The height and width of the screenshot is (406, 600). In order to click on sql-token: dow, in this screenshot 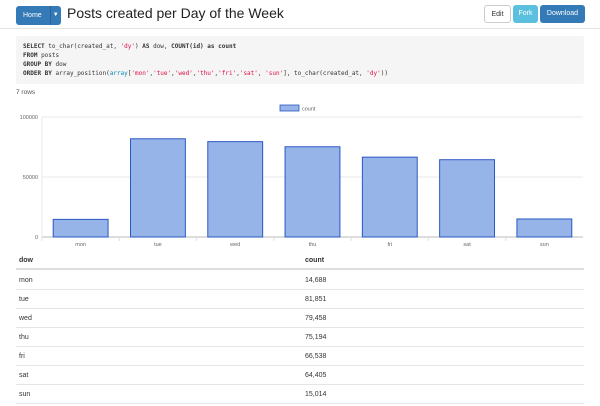, I will do `click(160, 46)`.